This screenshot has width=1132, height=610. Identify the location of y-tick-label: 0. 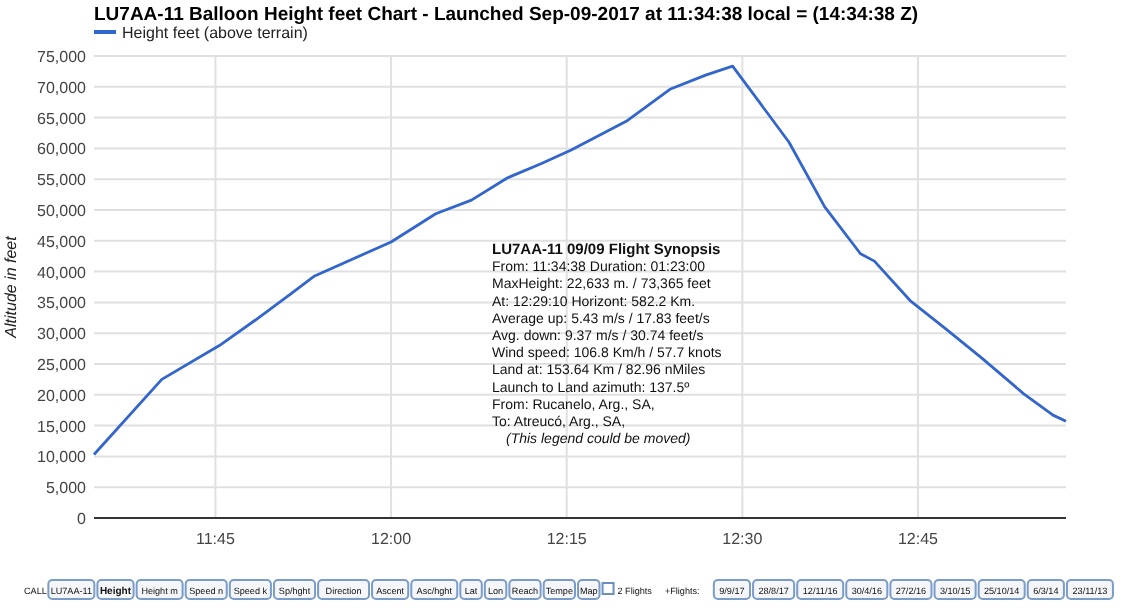
(82, 519).